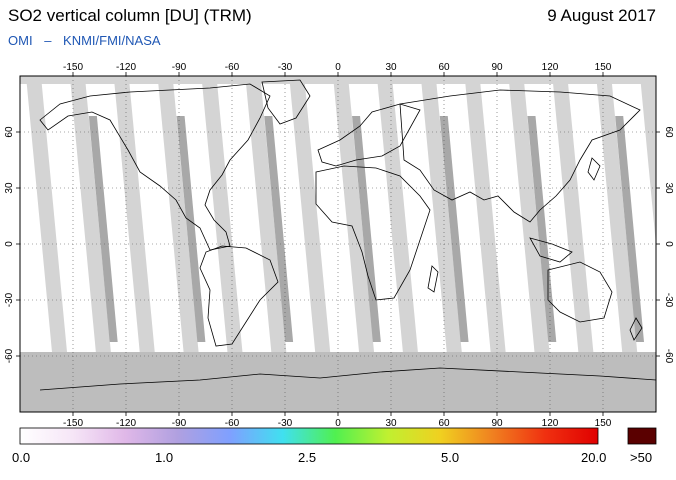 This screenshot has width=676, height=480. What do you see at coordinates (580, 292) in the screenshot?
I see `coast-australia` at bounding box center [580, 292].